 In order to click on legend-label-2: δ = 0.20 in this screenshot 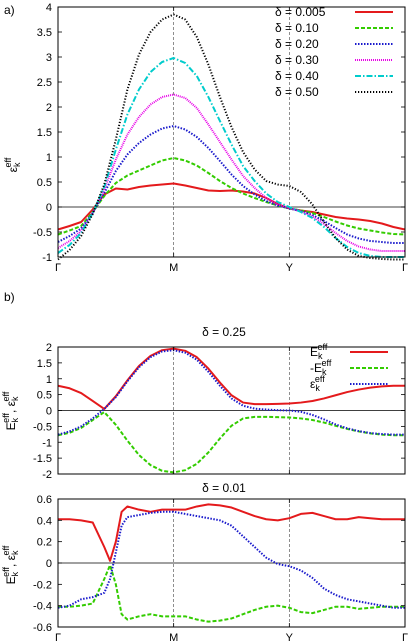, I will do `click(297, 44)`.